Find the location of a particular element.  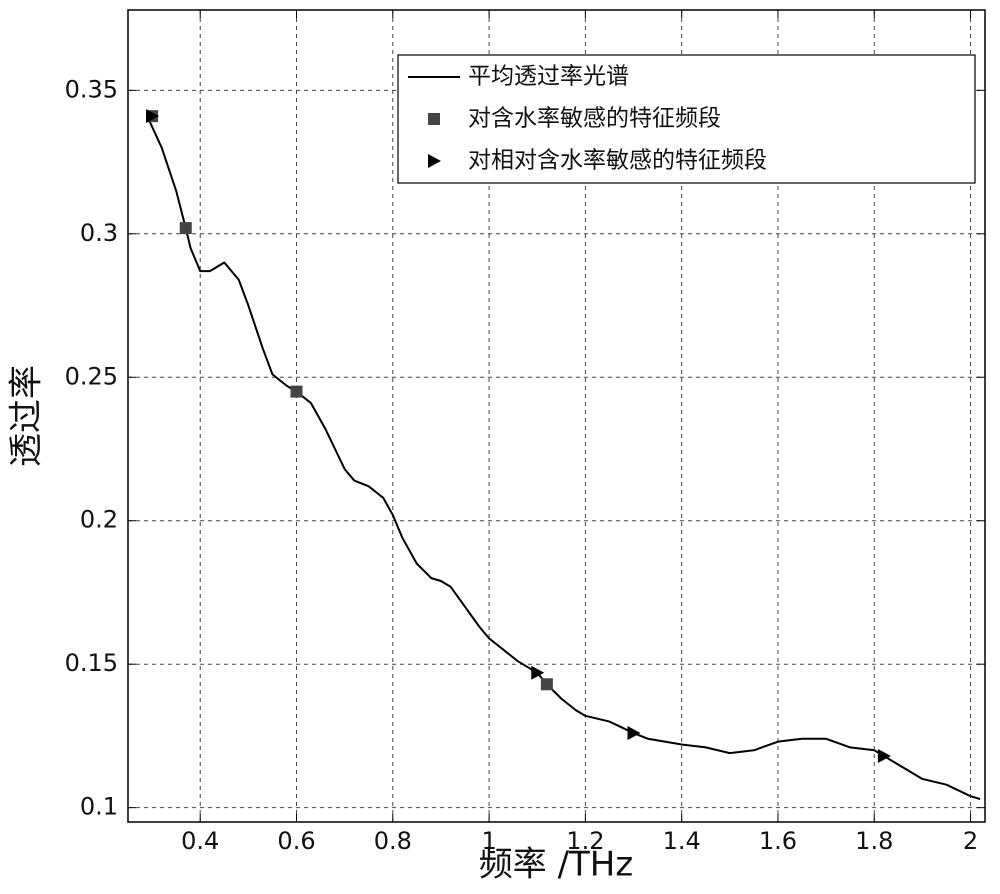

x-tick-label: 1.8 is located at coordinates (874, 841).